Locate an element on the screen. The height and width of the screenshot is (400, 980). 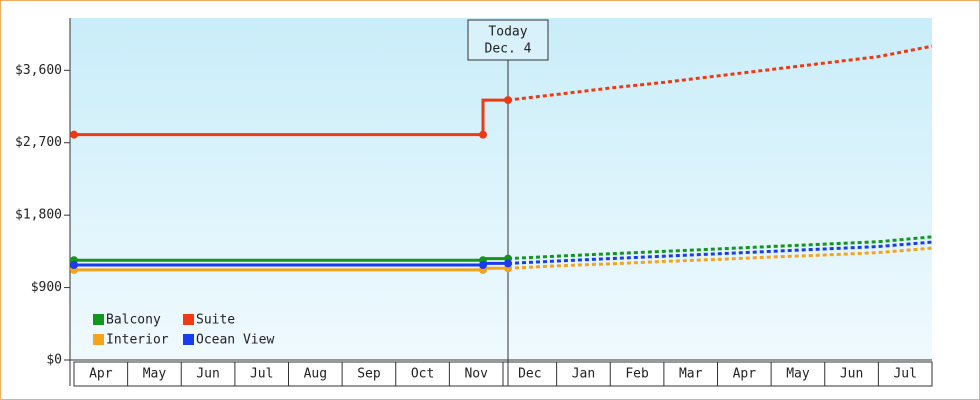
today-label: Dec. 4 is located at coordinates (508, 49).